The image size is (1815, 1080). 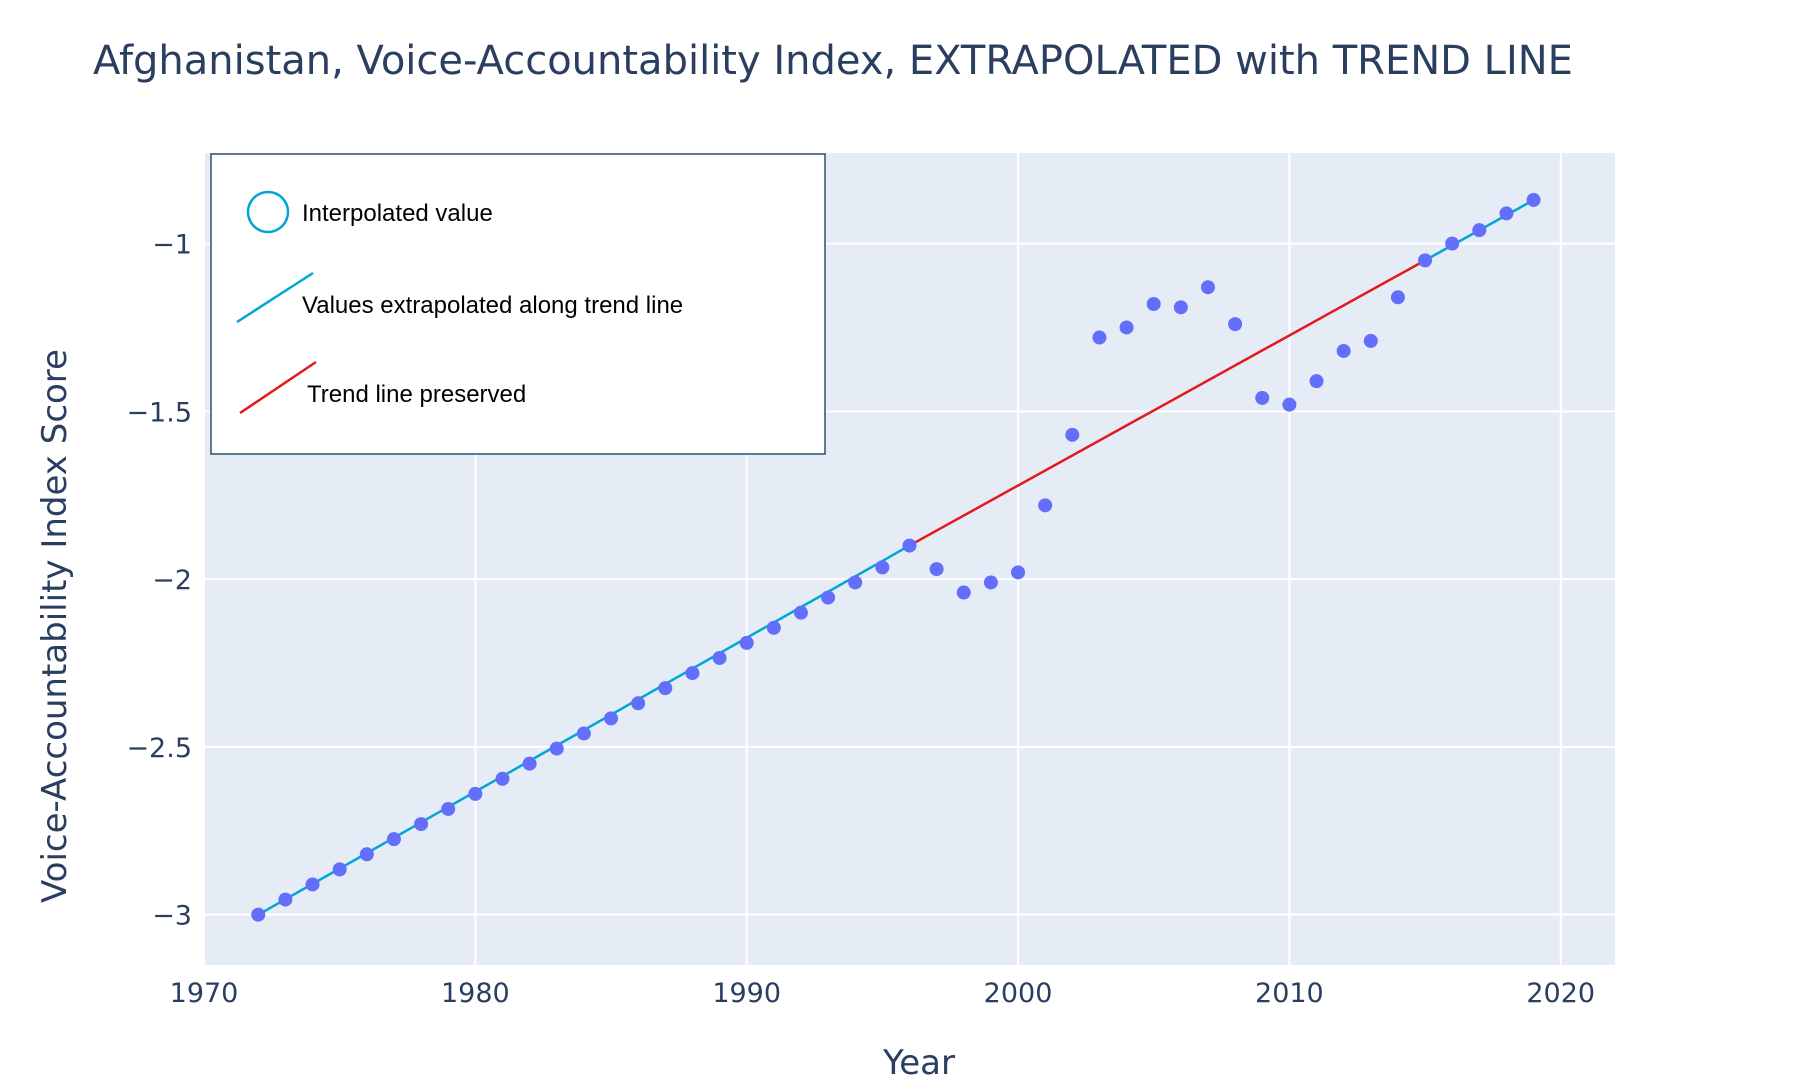 I want to click on legend-label-extrapolated: Values extrapolated along trend line, so click(x=492, y=305).